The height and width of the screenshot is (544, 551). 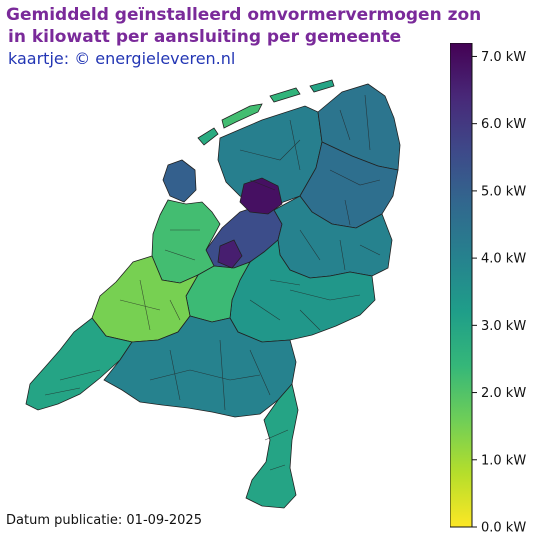 I want to click on colorbar-tick-label: 6.0 kW, so click(x=503, y=124).